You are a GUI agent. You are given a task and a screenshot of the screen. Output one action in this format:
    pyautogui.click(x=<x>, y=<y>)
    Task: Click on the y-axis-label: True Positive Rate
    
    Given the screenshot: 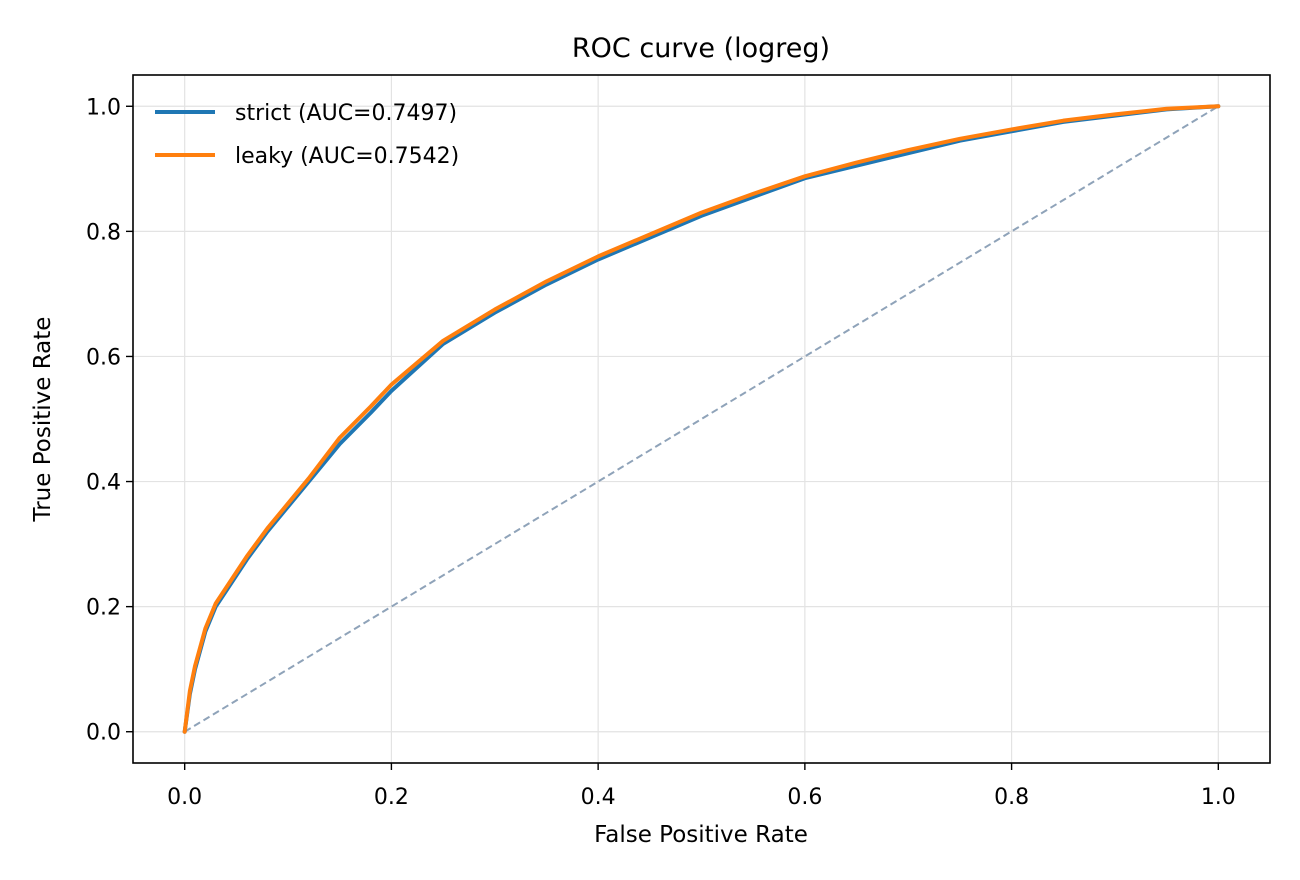 What is the action you would take?
    pyautogui.click(x=43, y=420)
    